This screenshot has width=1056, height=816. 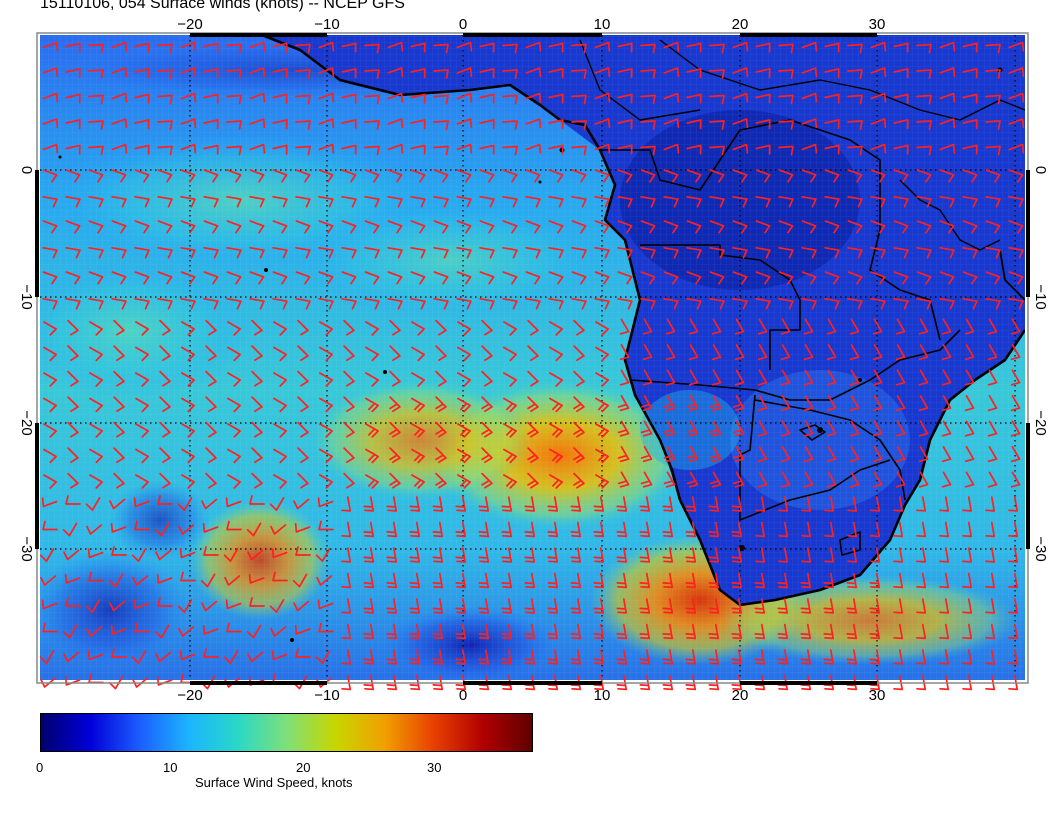 What do you see at coordinates (189, 24) in the screenshot?
I see `lon-tick-label: −20` at bounding box center [189, 24].